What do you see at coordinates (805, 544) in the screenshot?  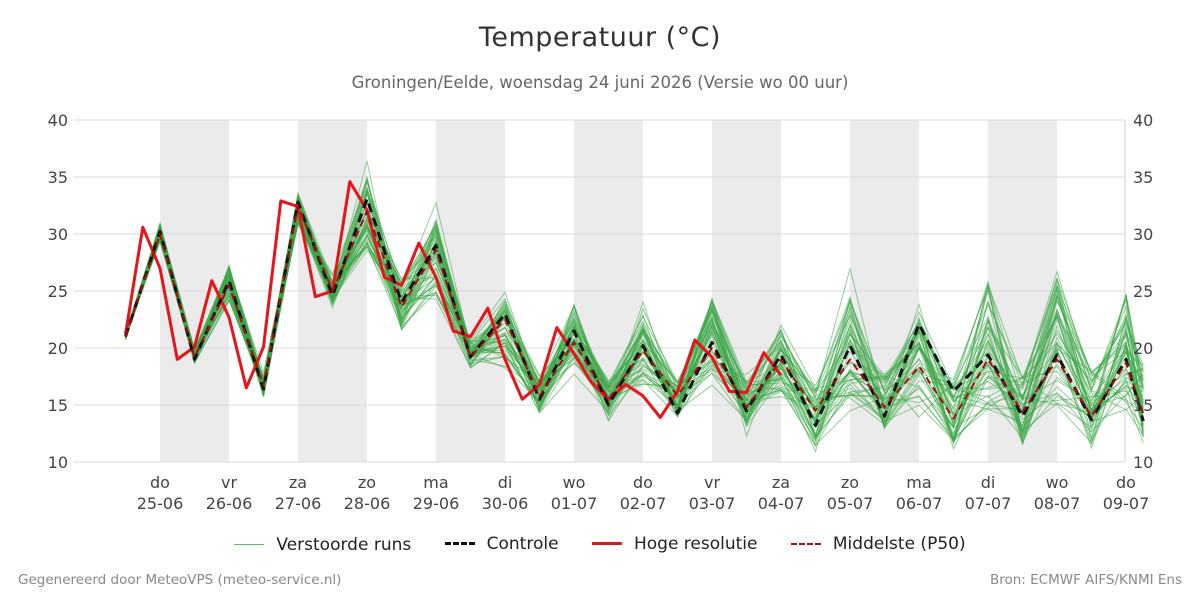 I see `legend-swatch-p50` at bounding box center [805, 544].